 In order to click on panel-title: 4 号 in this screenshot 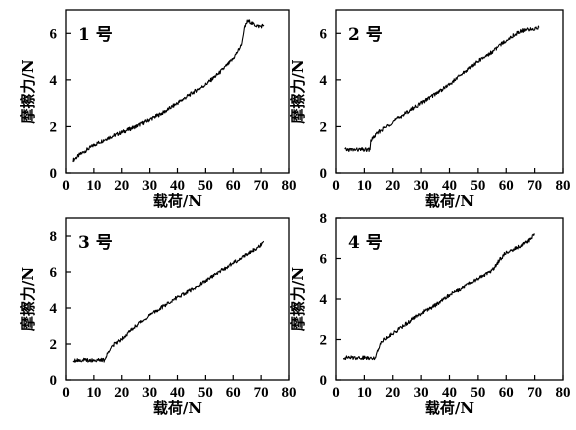, I will do `click(365, 243)`.